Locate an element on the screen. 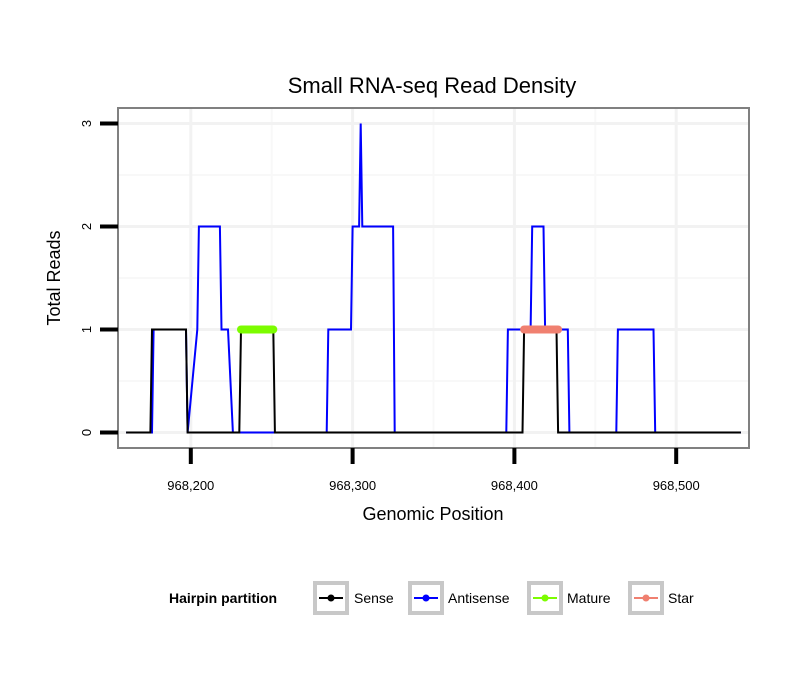  y-tick-label: 1 is located at coordinates (86, 329).